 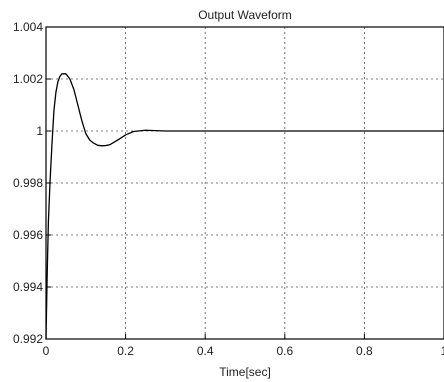 I want to click on y-tick-label: 0.994, so click(x=28, y=287).